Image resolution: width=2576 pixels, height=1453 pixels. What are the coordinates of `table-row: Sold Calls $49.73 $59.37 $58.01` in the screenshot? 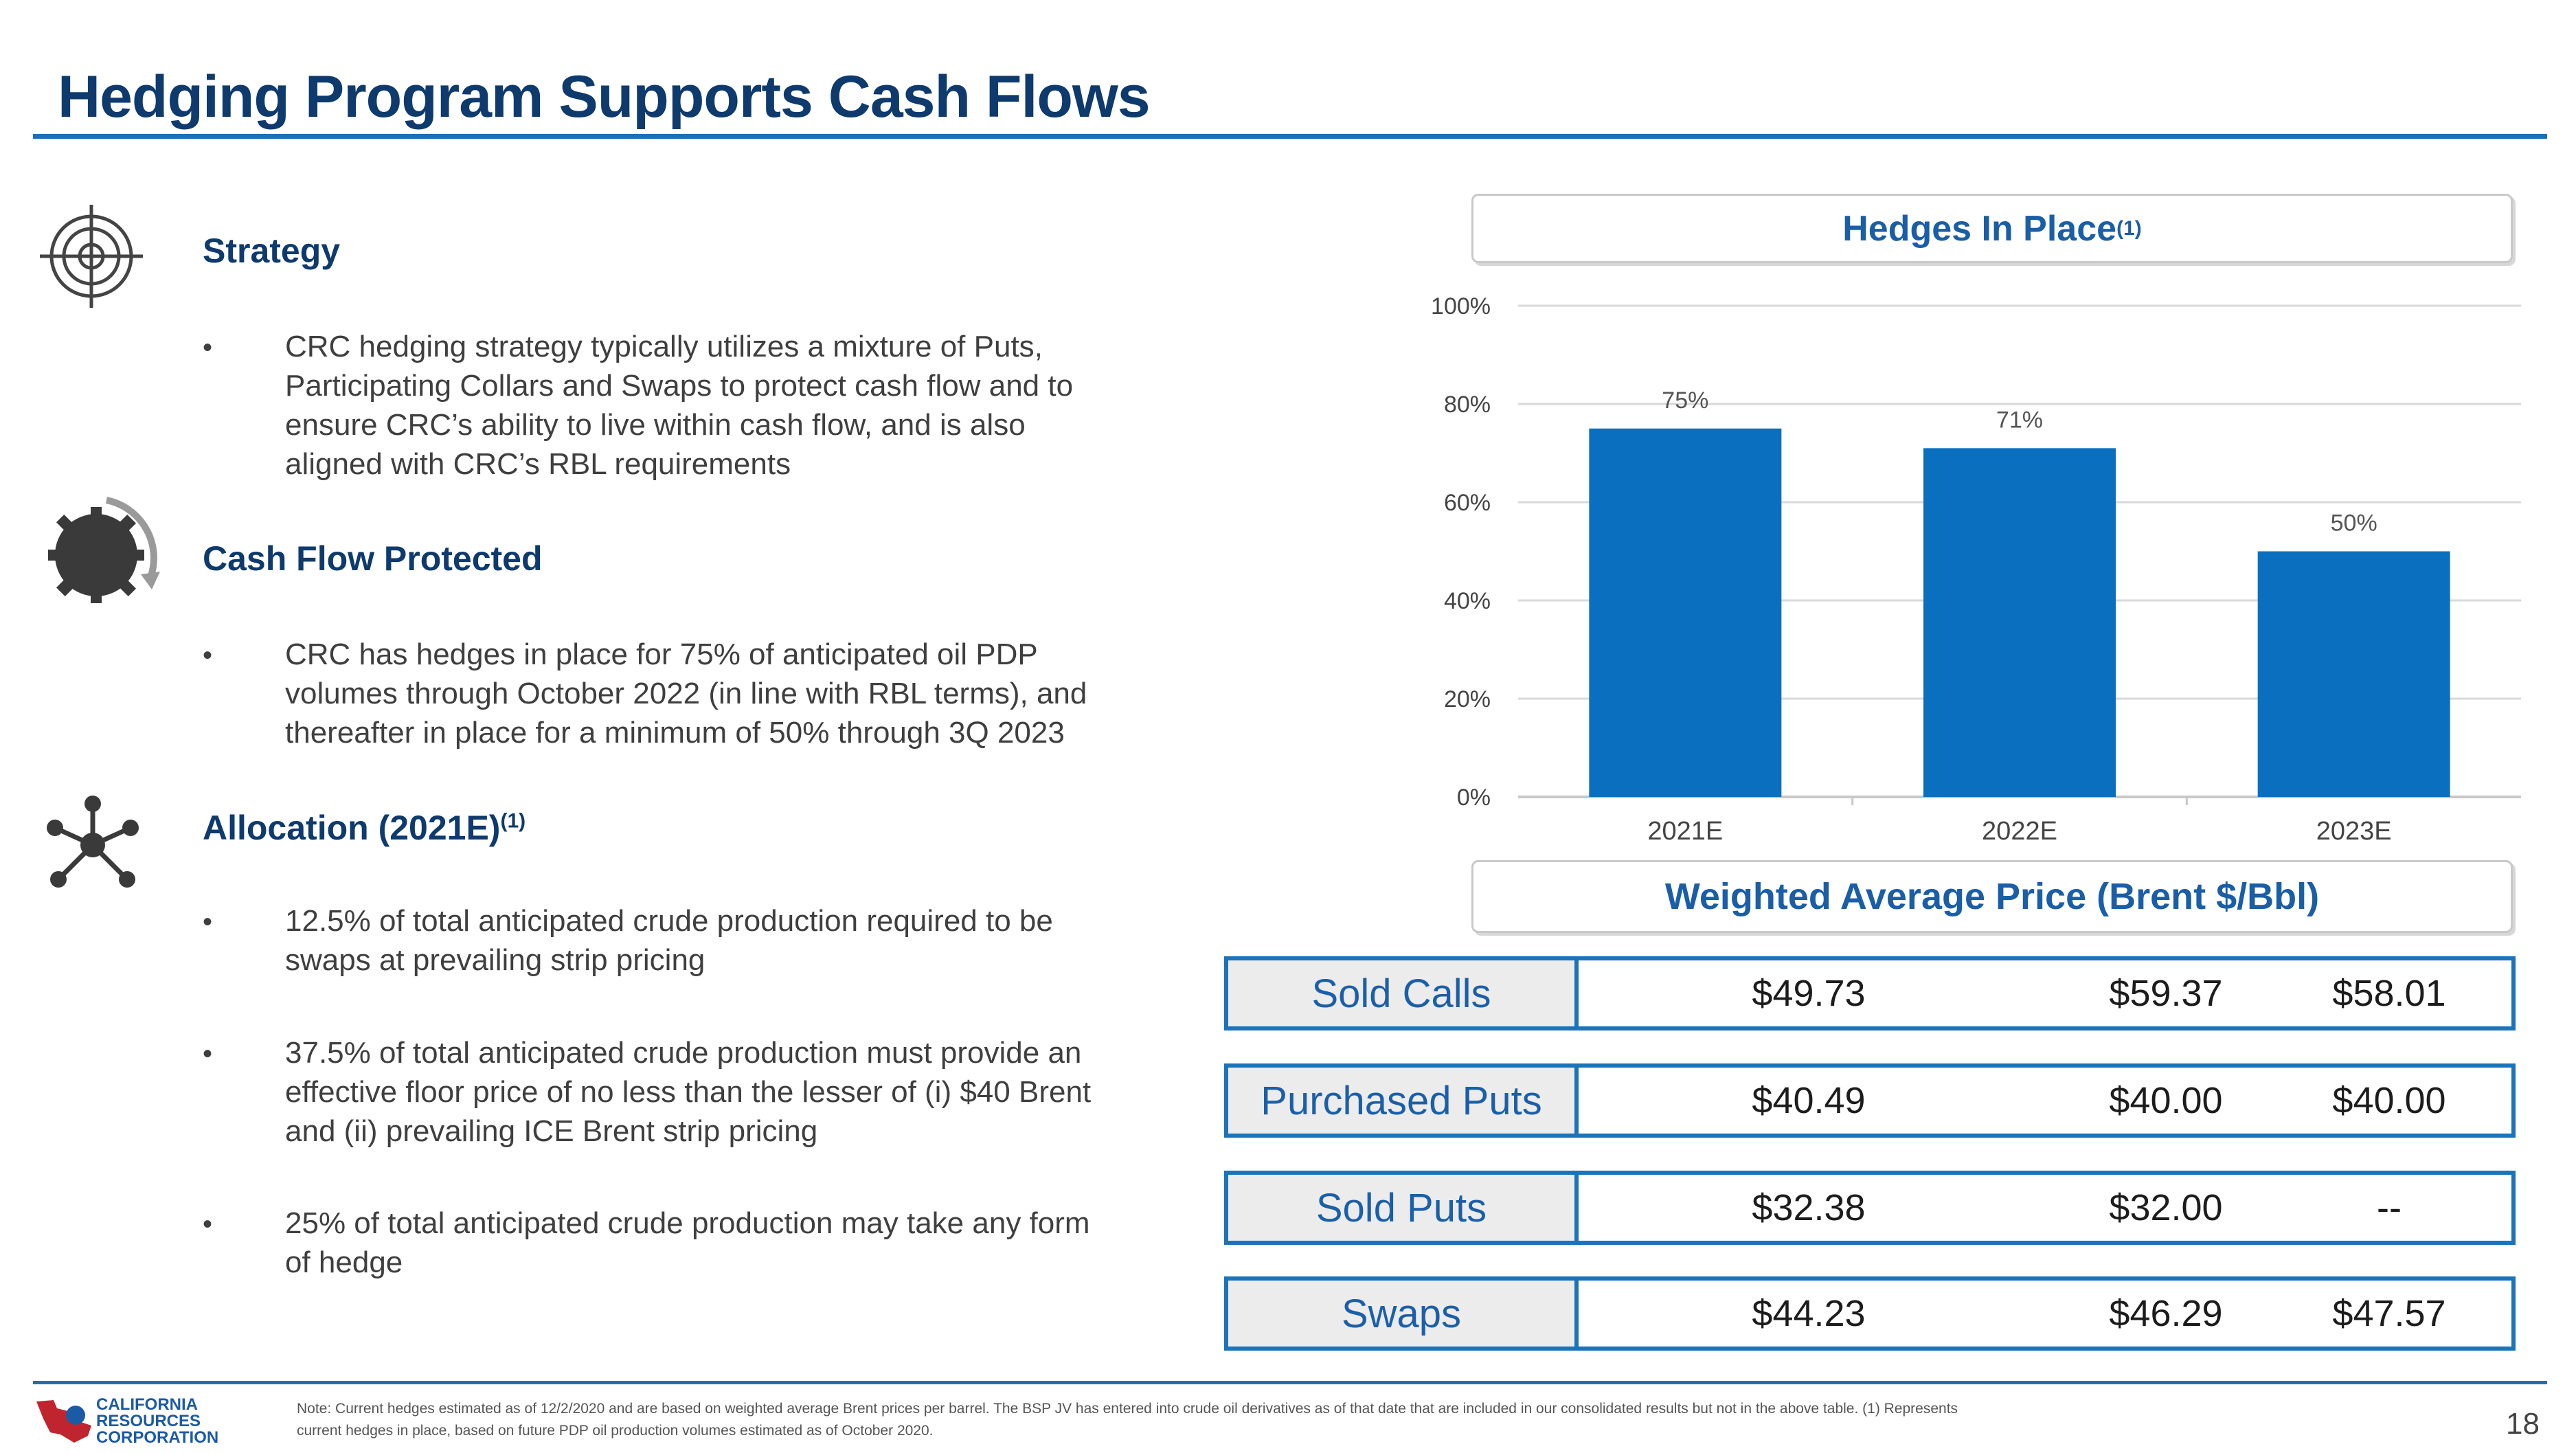 It's located at (1870, 993).